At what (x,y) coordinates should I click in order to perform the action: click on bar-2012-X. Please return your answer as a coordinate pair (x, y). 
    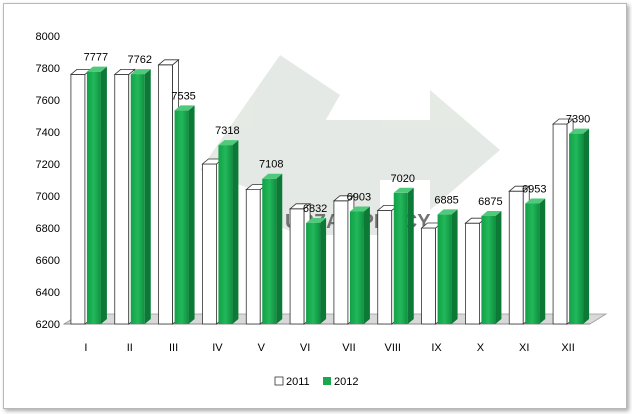
    Looking at the image, I should click on (491, 267).